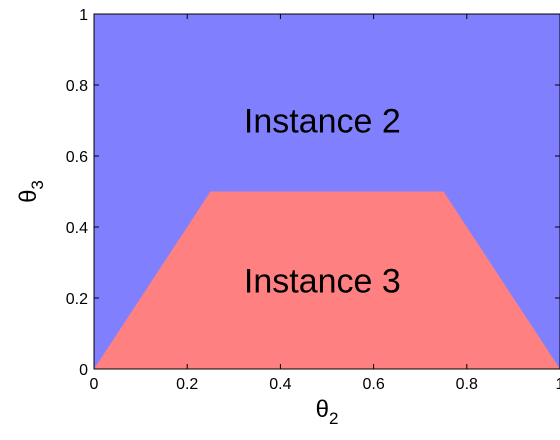  I want to click on y-tick-label: 0.2, so click(77, 299).